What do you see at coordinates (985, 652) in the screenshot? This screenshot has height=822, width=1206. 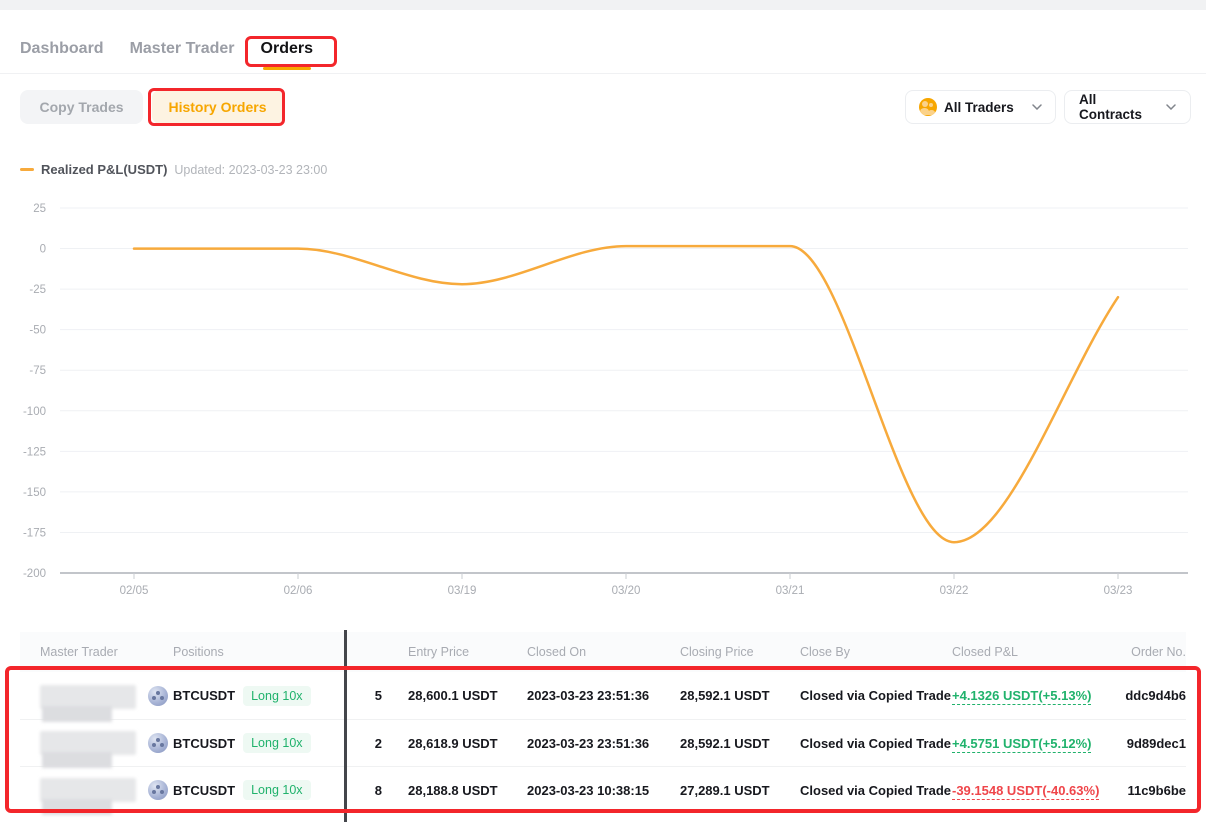 I see `column-header: Closed P&L` at bounding box center [985, 652].